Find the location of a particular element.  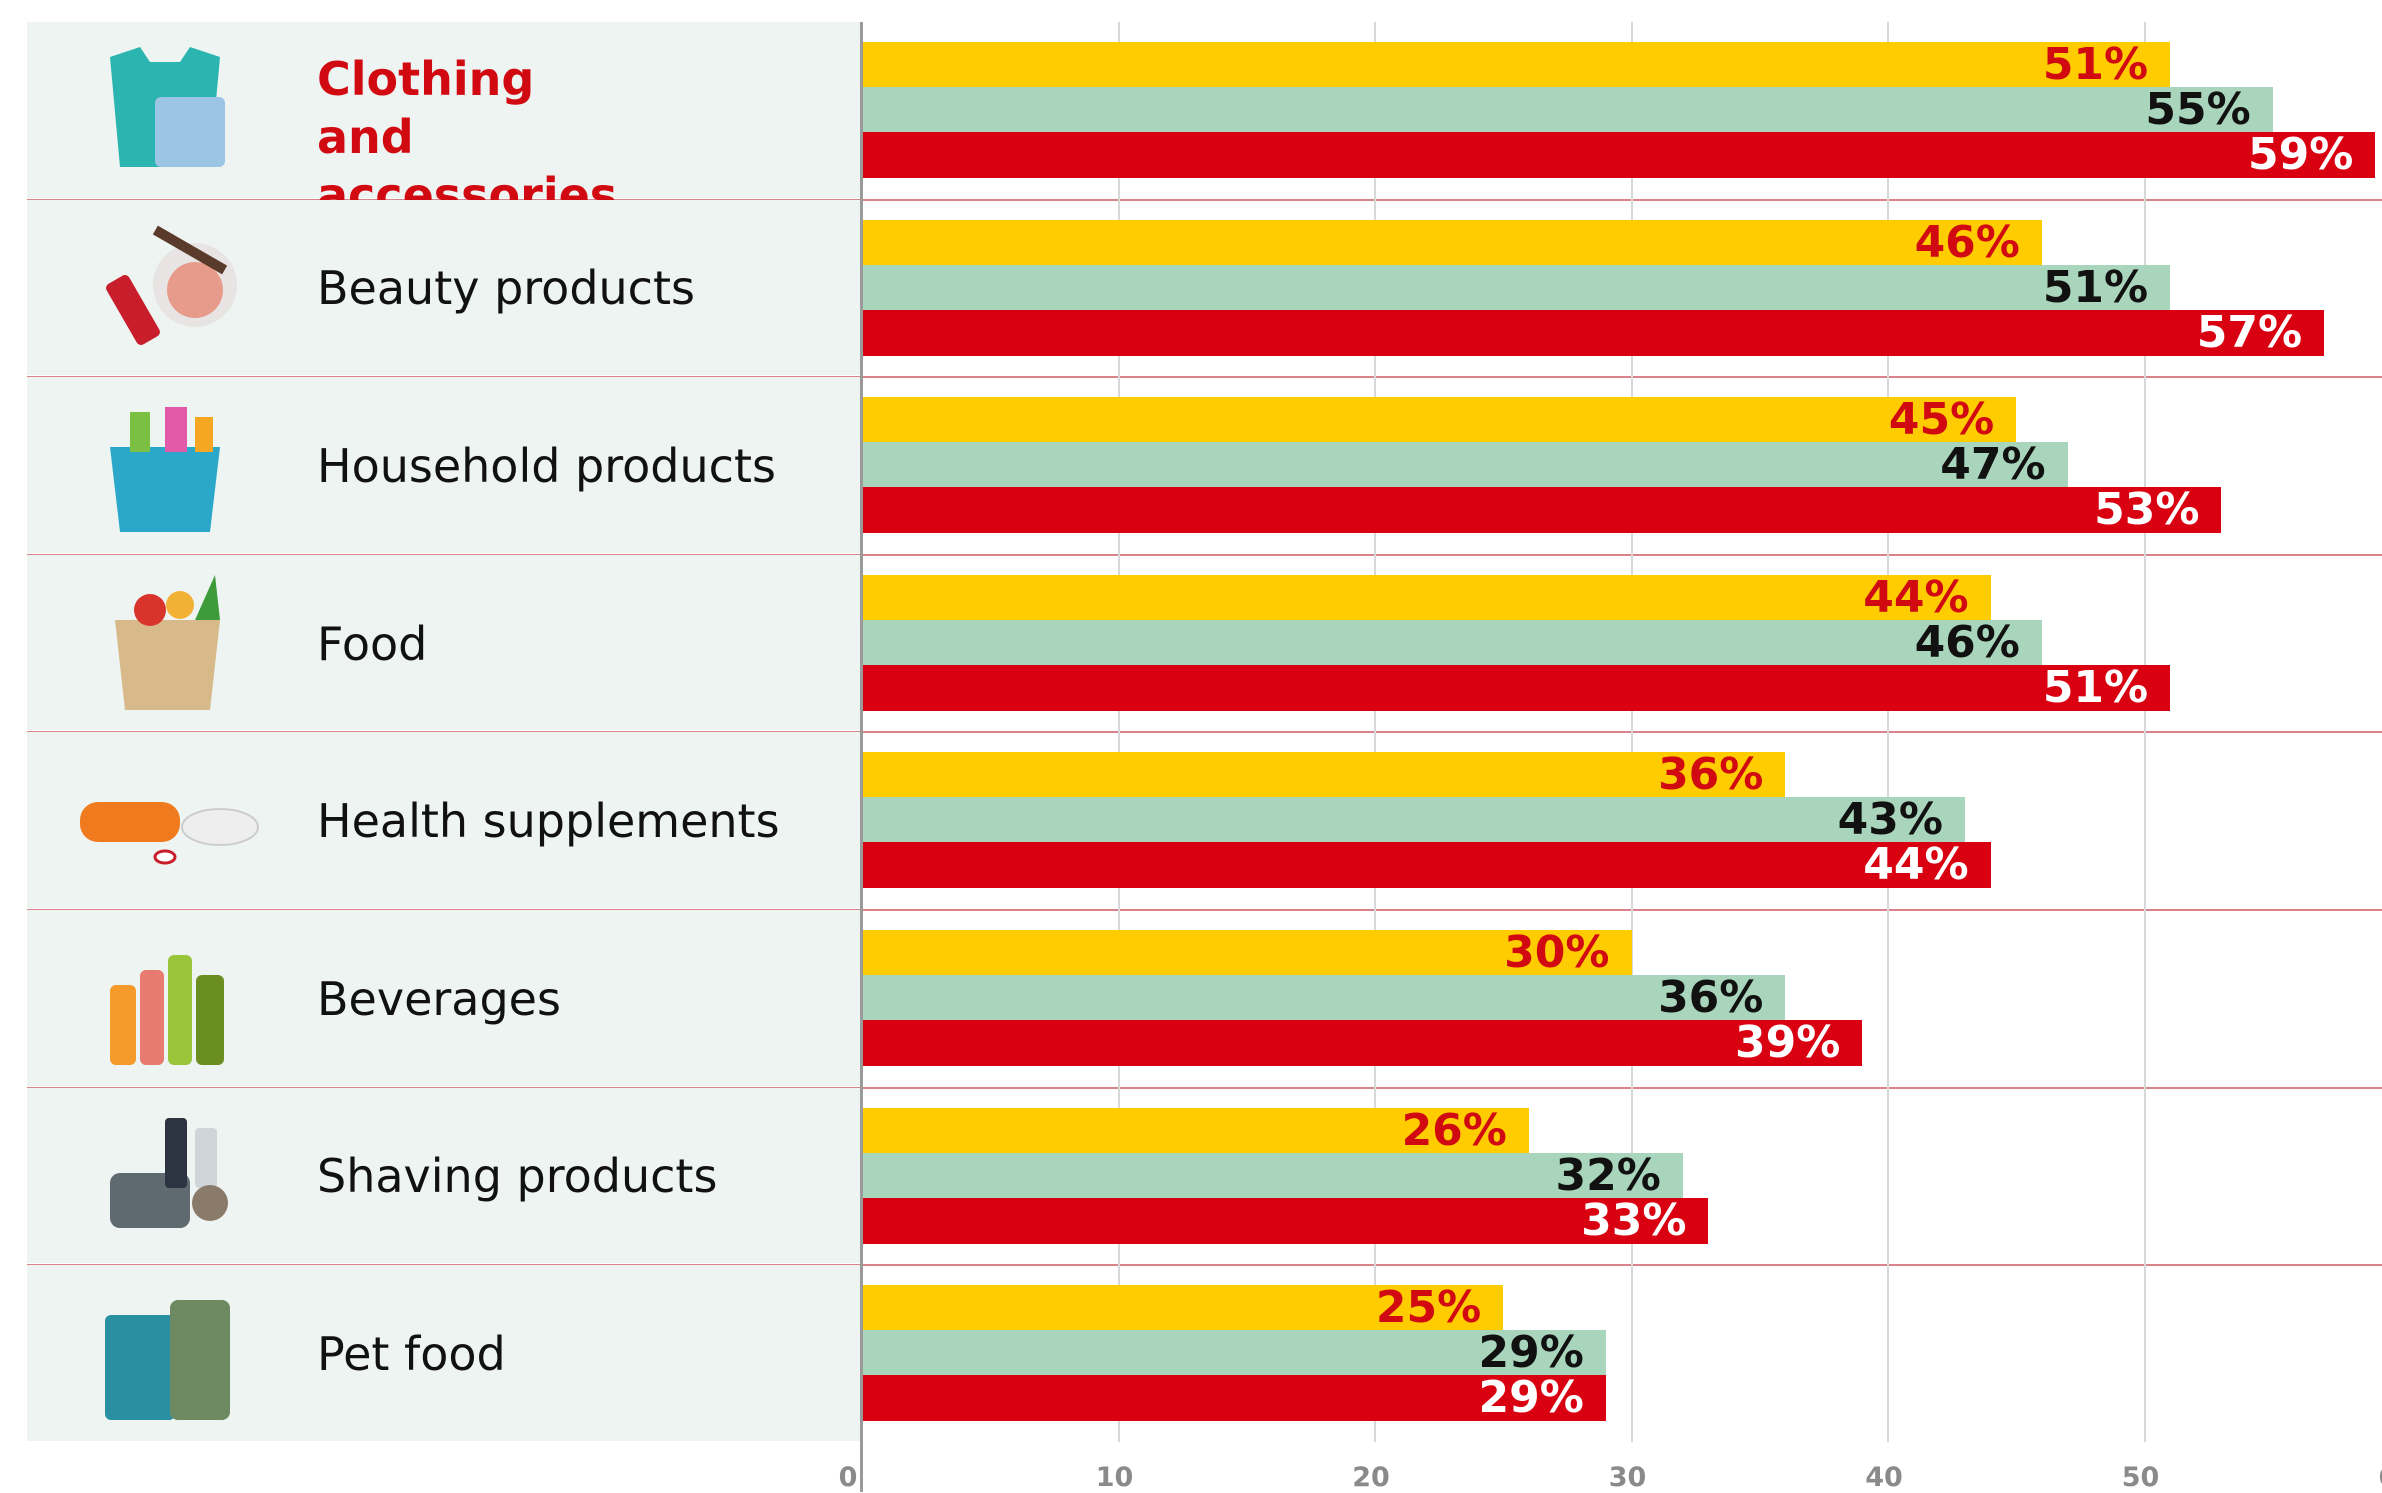

bar-value-label: 25% is located at coordinates (1428, 1308).